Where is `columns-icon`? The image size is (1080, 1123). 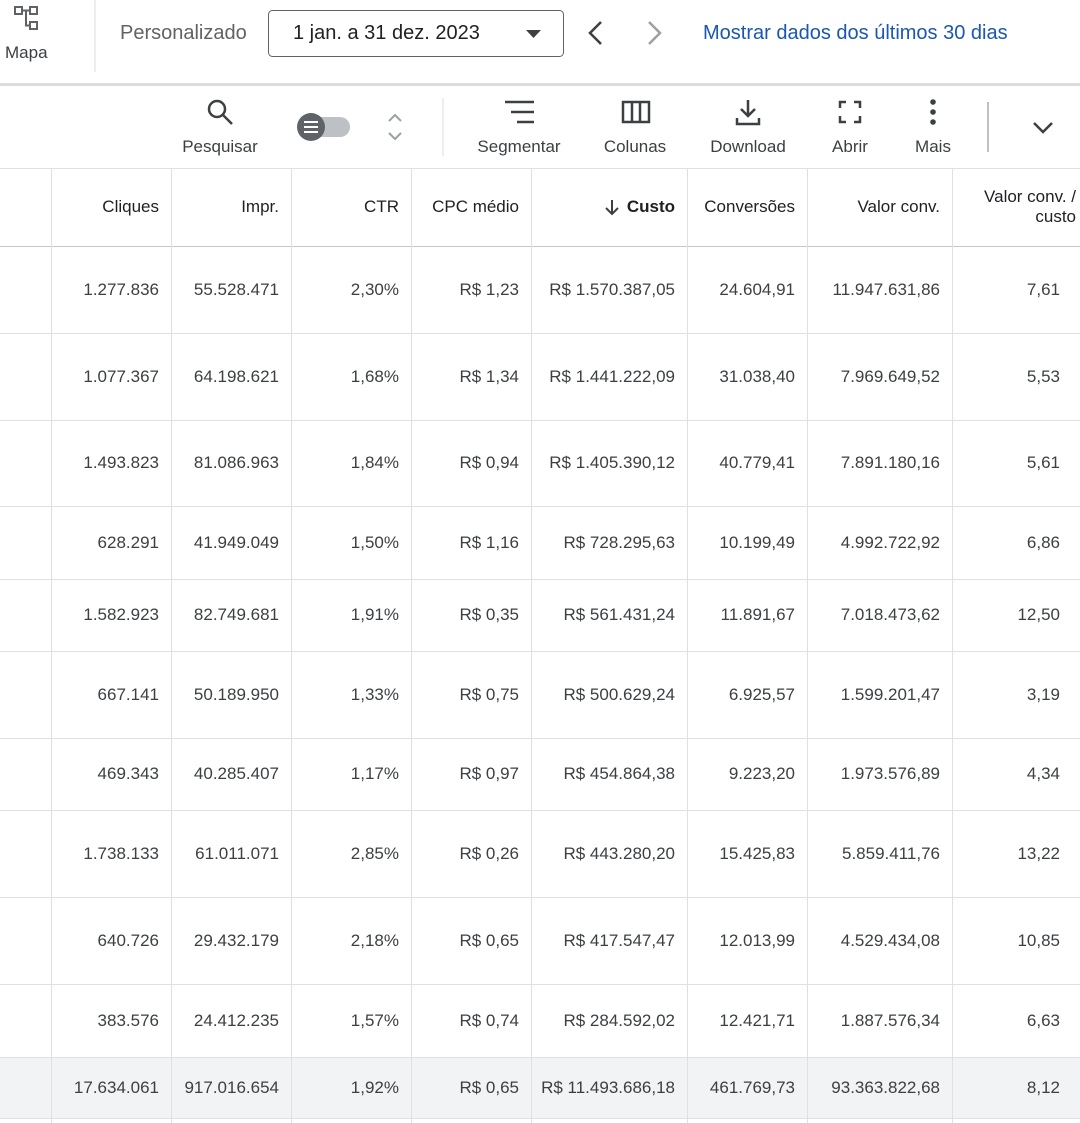 columns-icon is located at coordinates (636, 112).